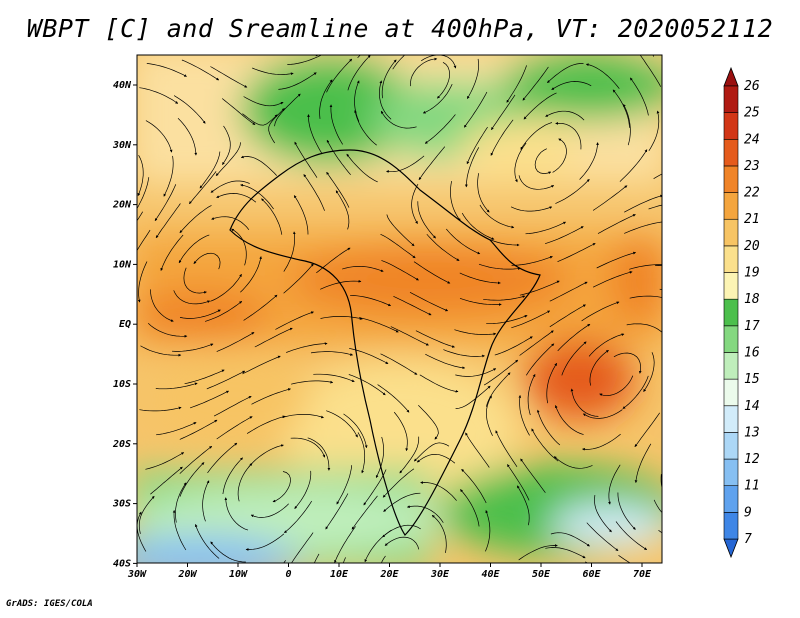 This screenshot has width=800, height=618. I want to click on colorbar-label: 11, so click(752, 486).